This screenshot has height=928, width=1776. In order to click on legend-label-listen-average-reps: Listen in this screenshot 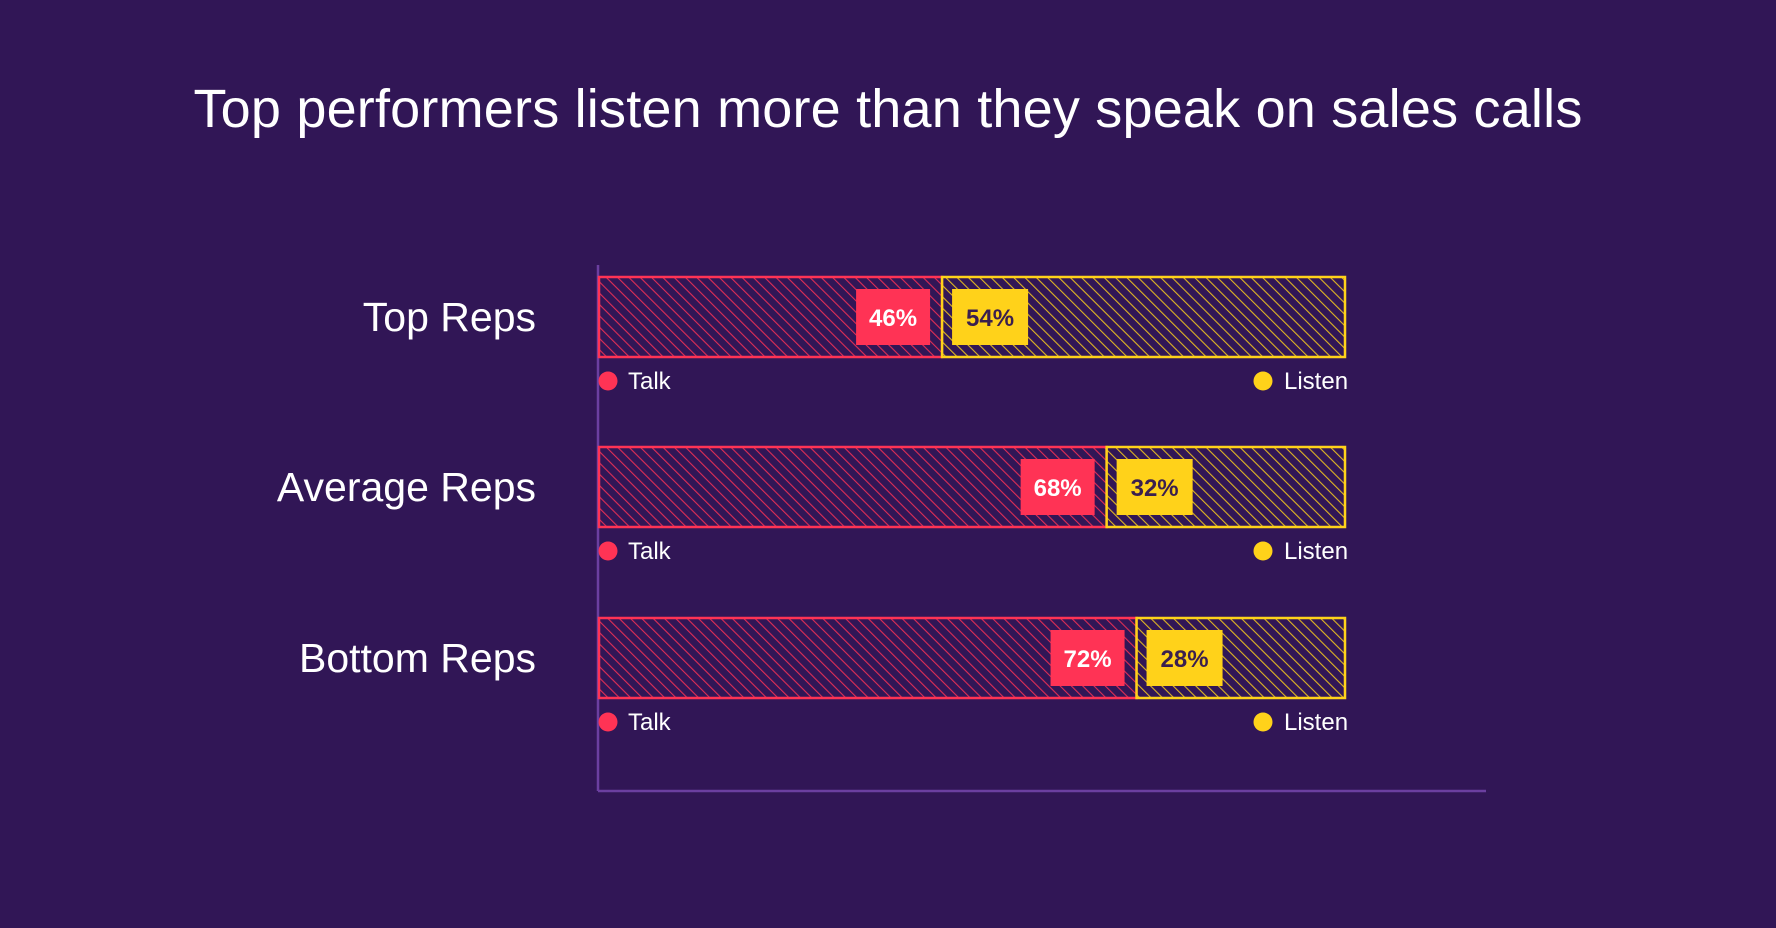, I will do `click(1316, 551)`.